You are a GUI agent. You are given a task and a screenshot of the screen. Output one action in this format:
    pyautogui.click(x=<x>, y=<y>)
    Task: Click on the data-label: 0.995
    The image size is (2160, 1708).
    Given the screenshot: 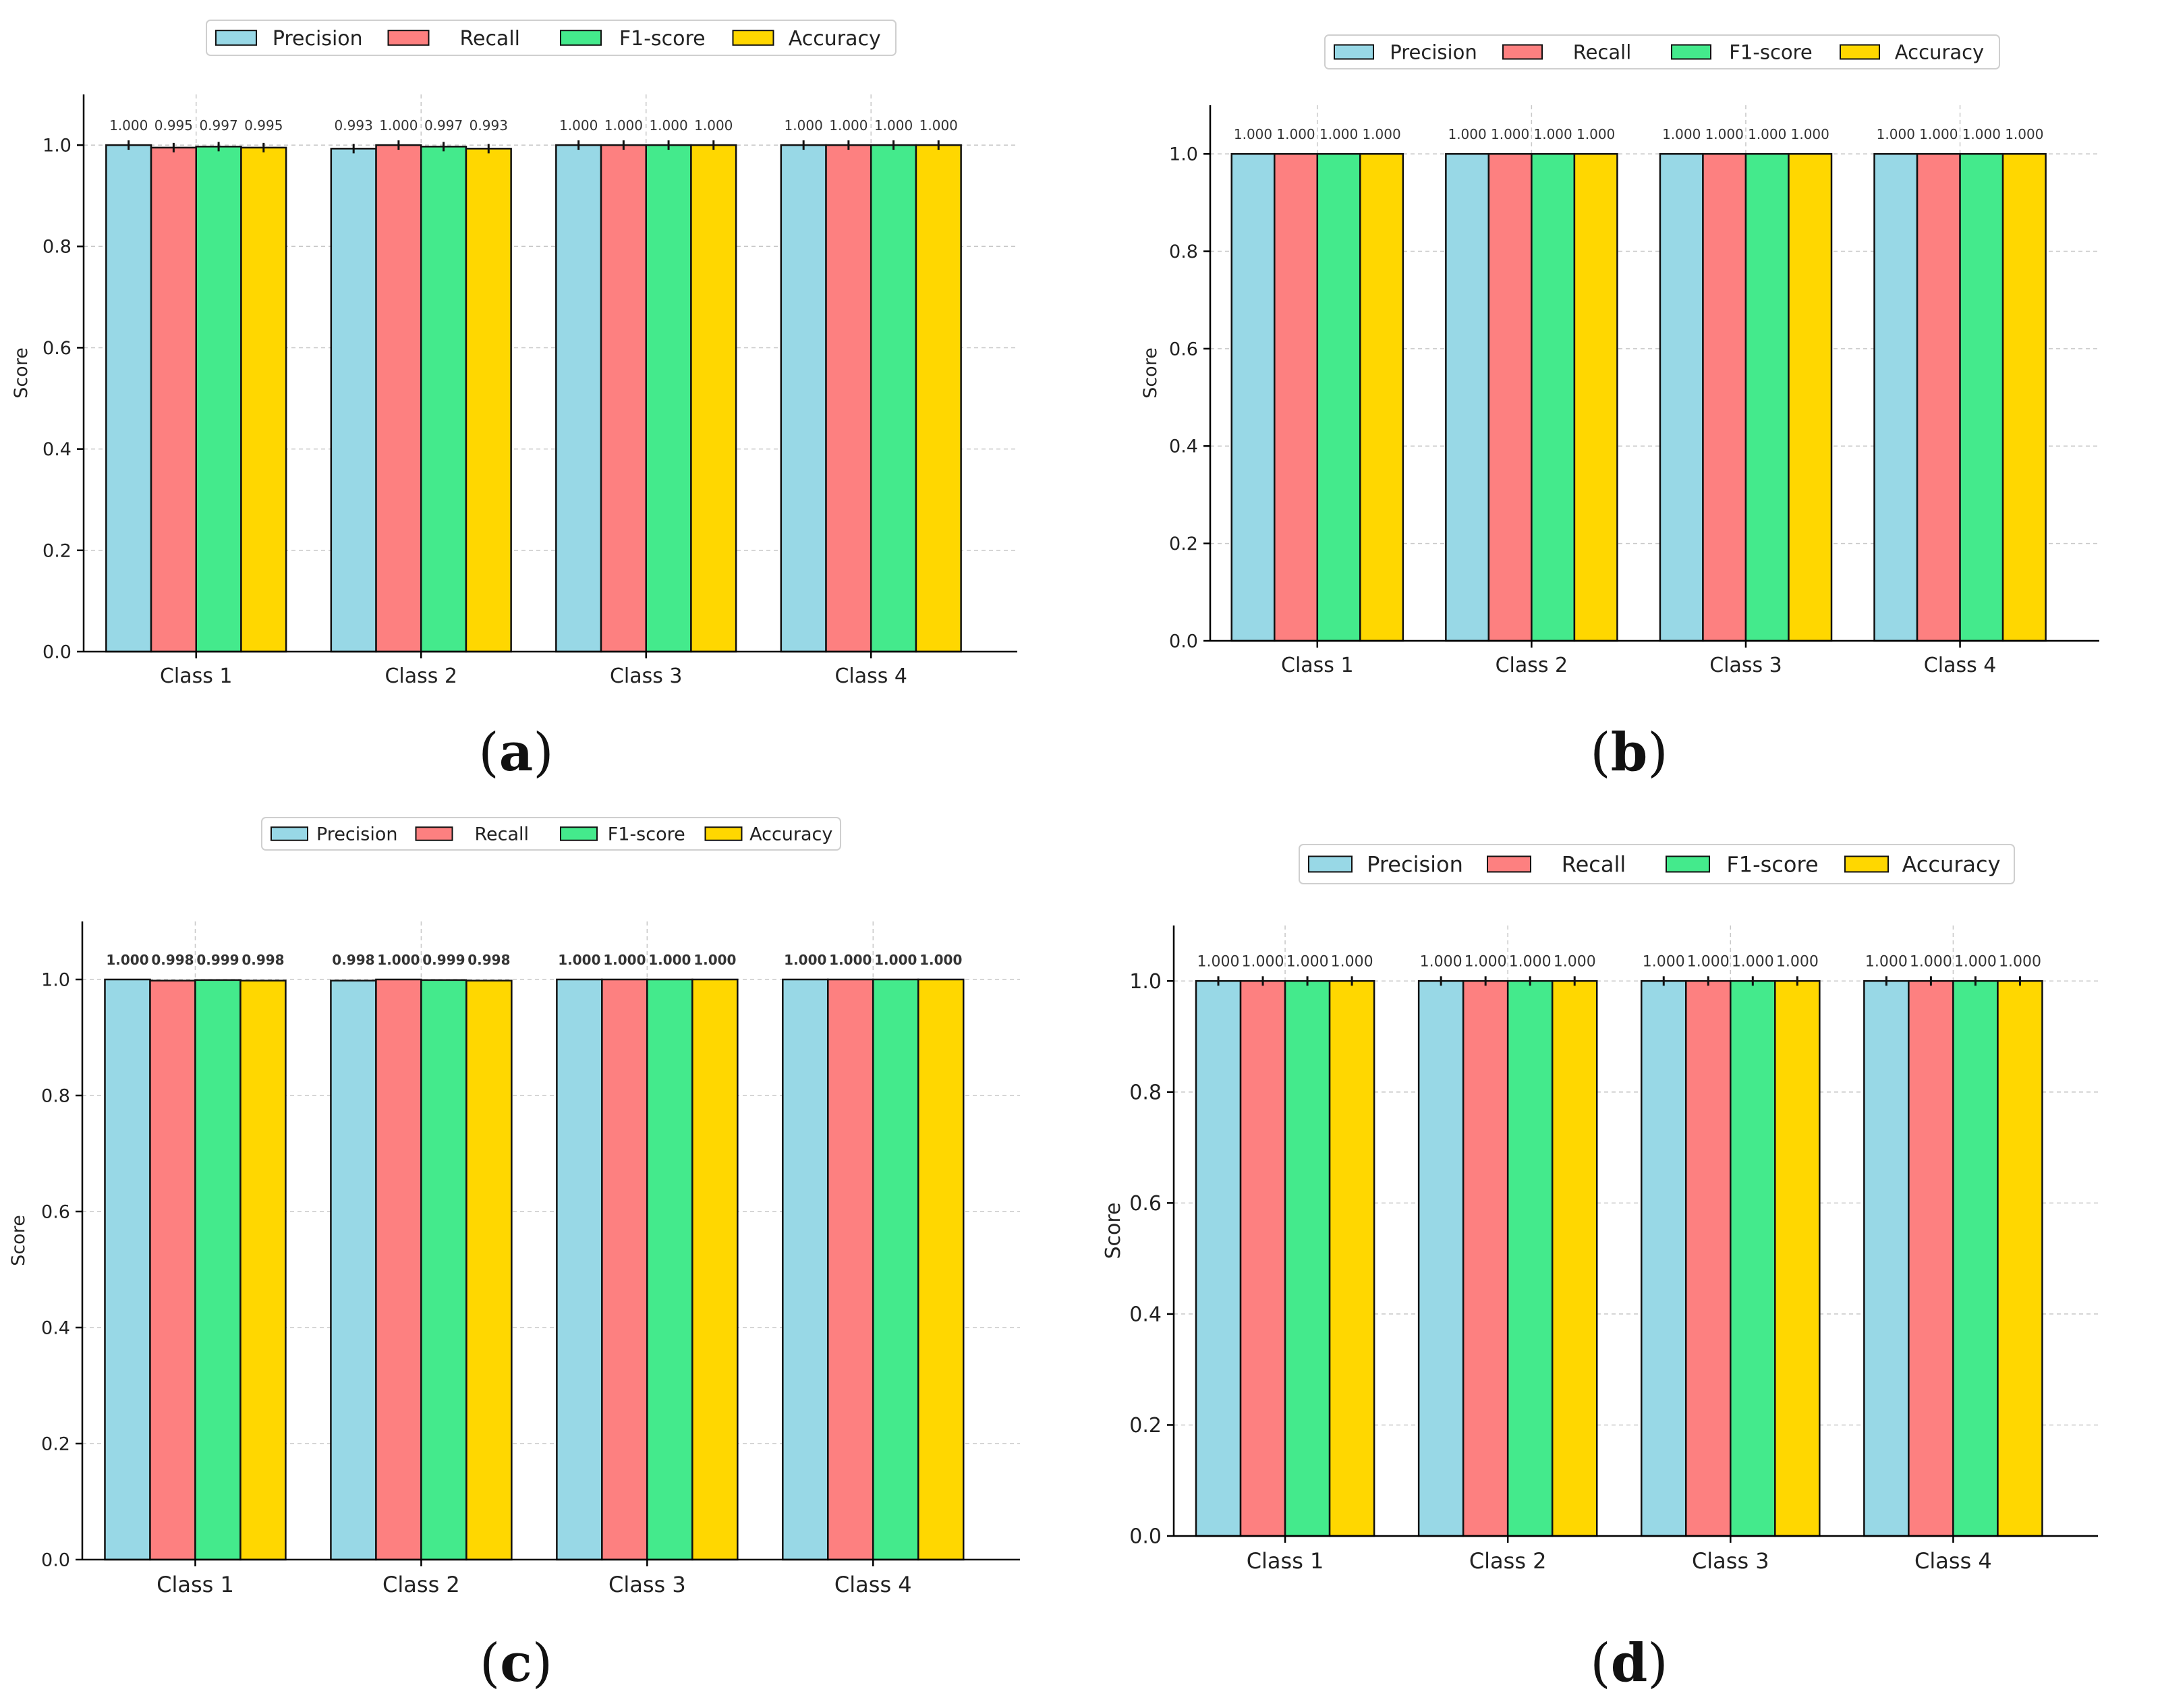 What is the action you would take?
    pyautogui.click(x=173, y=126)
    